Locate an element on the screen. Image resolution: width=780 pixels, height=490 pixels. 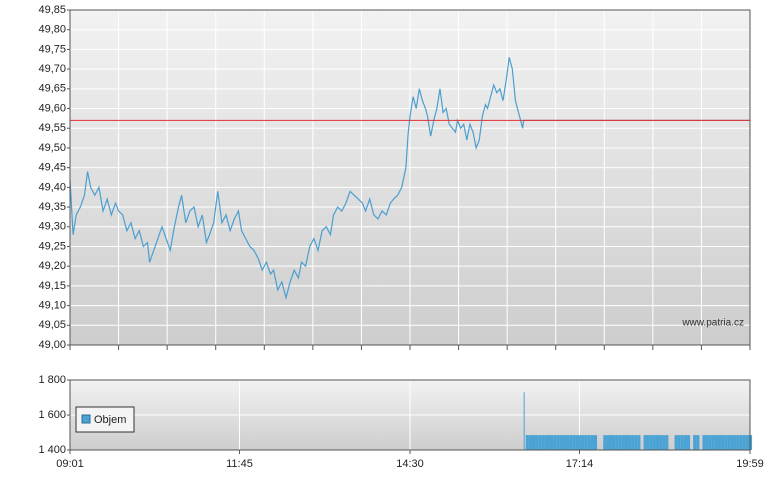
y-tick-label: 49,60 is located at coordinates (52, 108).